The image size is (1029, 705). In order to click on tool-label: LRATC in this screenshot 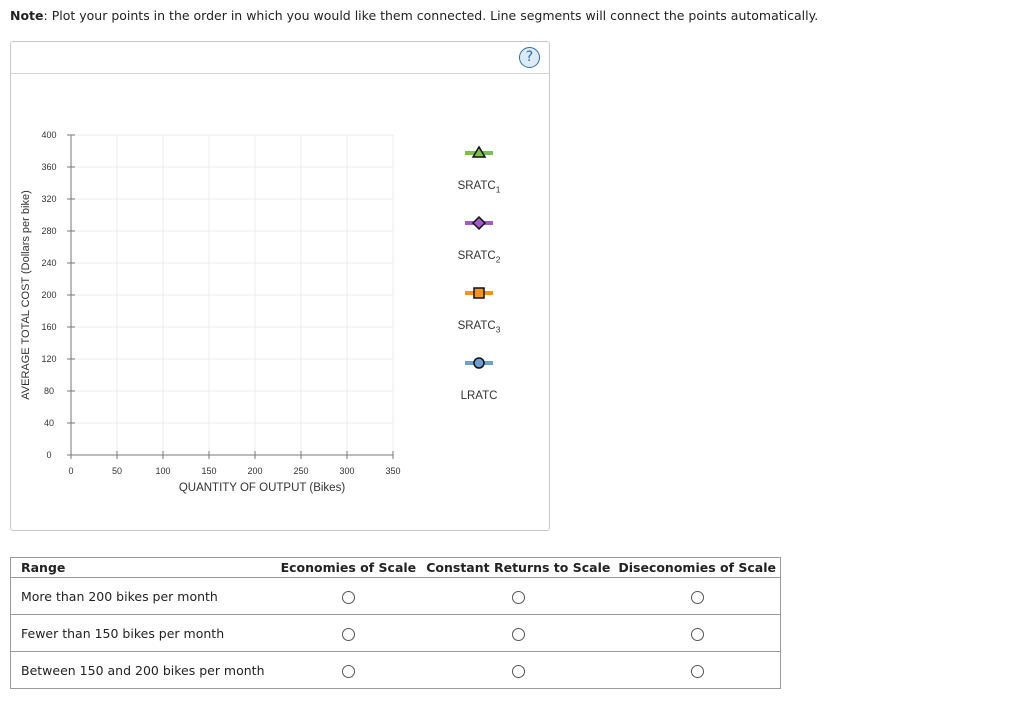, I will do `click(479, 396)`.